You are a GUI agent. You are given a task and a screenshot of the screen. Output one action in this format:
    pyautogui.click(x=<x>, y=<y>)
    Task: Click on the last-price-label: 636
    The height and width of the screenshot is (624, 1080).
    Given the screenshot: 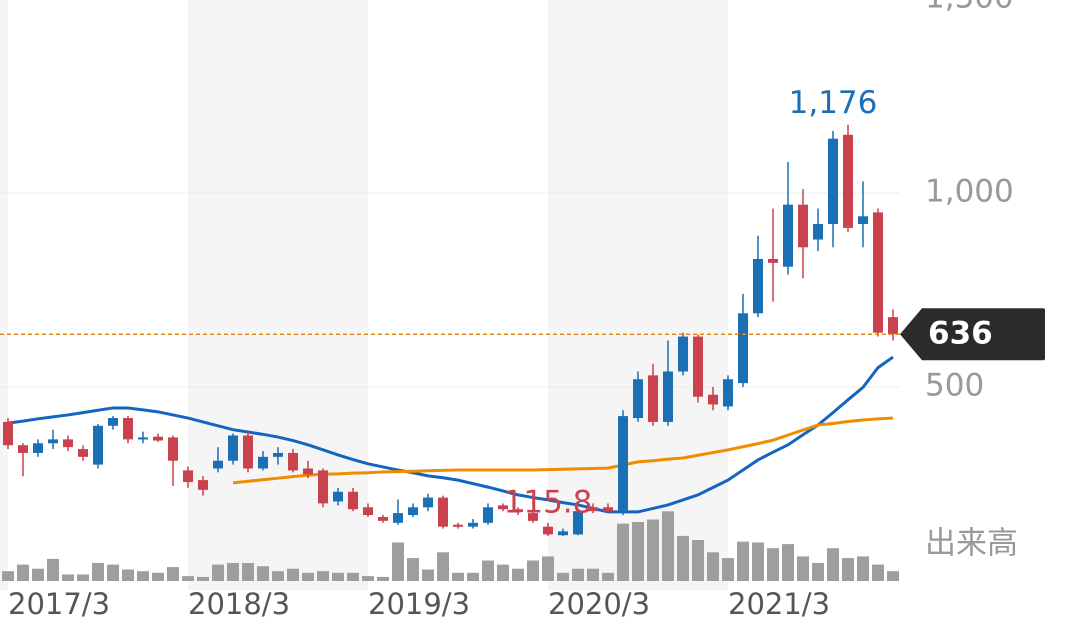 What is the action you would take?
    pyautogui.click(x=960, y=334)
    